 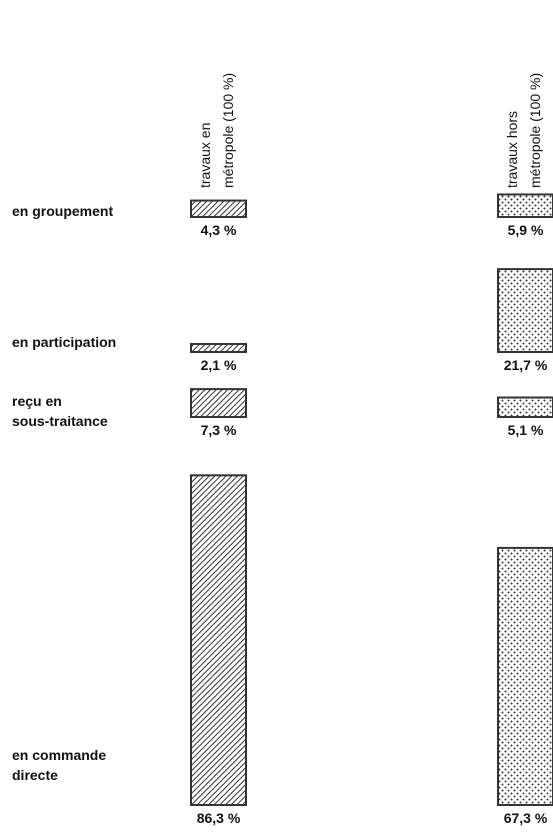 What do you see at coordinates (64, 342) in the screenshot?
I see `category-label: en participation` at bounding box center [64, 342].